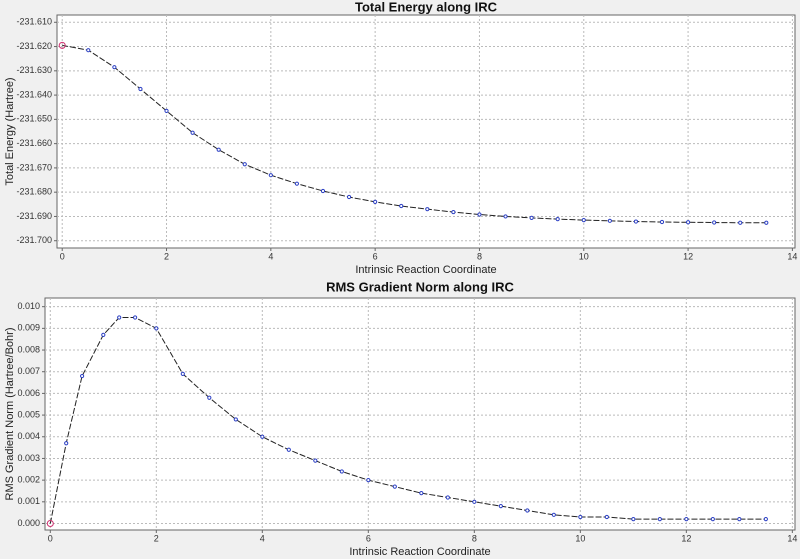 The image size is (800, 559). What do you see at coordinates (28, 480) in the screenshot?
I see `y-tick-label: 0.002` at bounding box center [28, 480].